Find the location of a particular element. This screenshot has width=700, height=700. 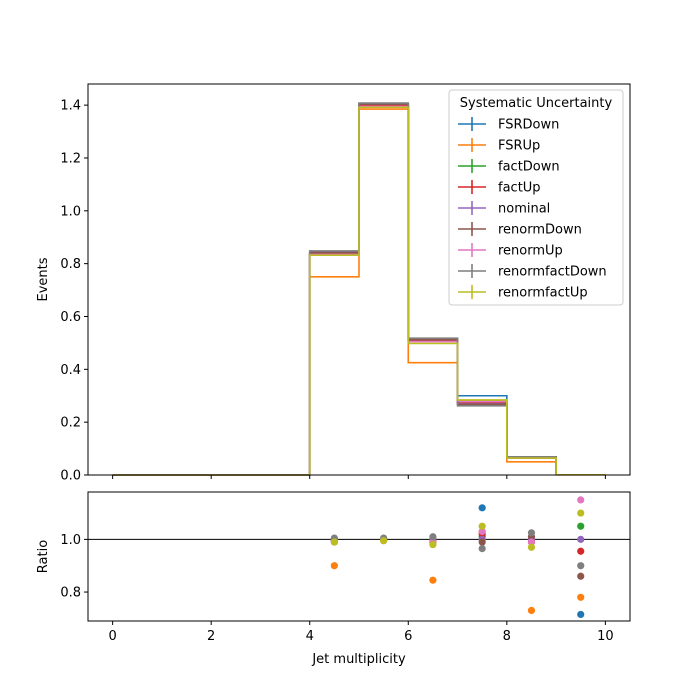

ratio-axis-label: Ratio is located at coordinates (43, 556).